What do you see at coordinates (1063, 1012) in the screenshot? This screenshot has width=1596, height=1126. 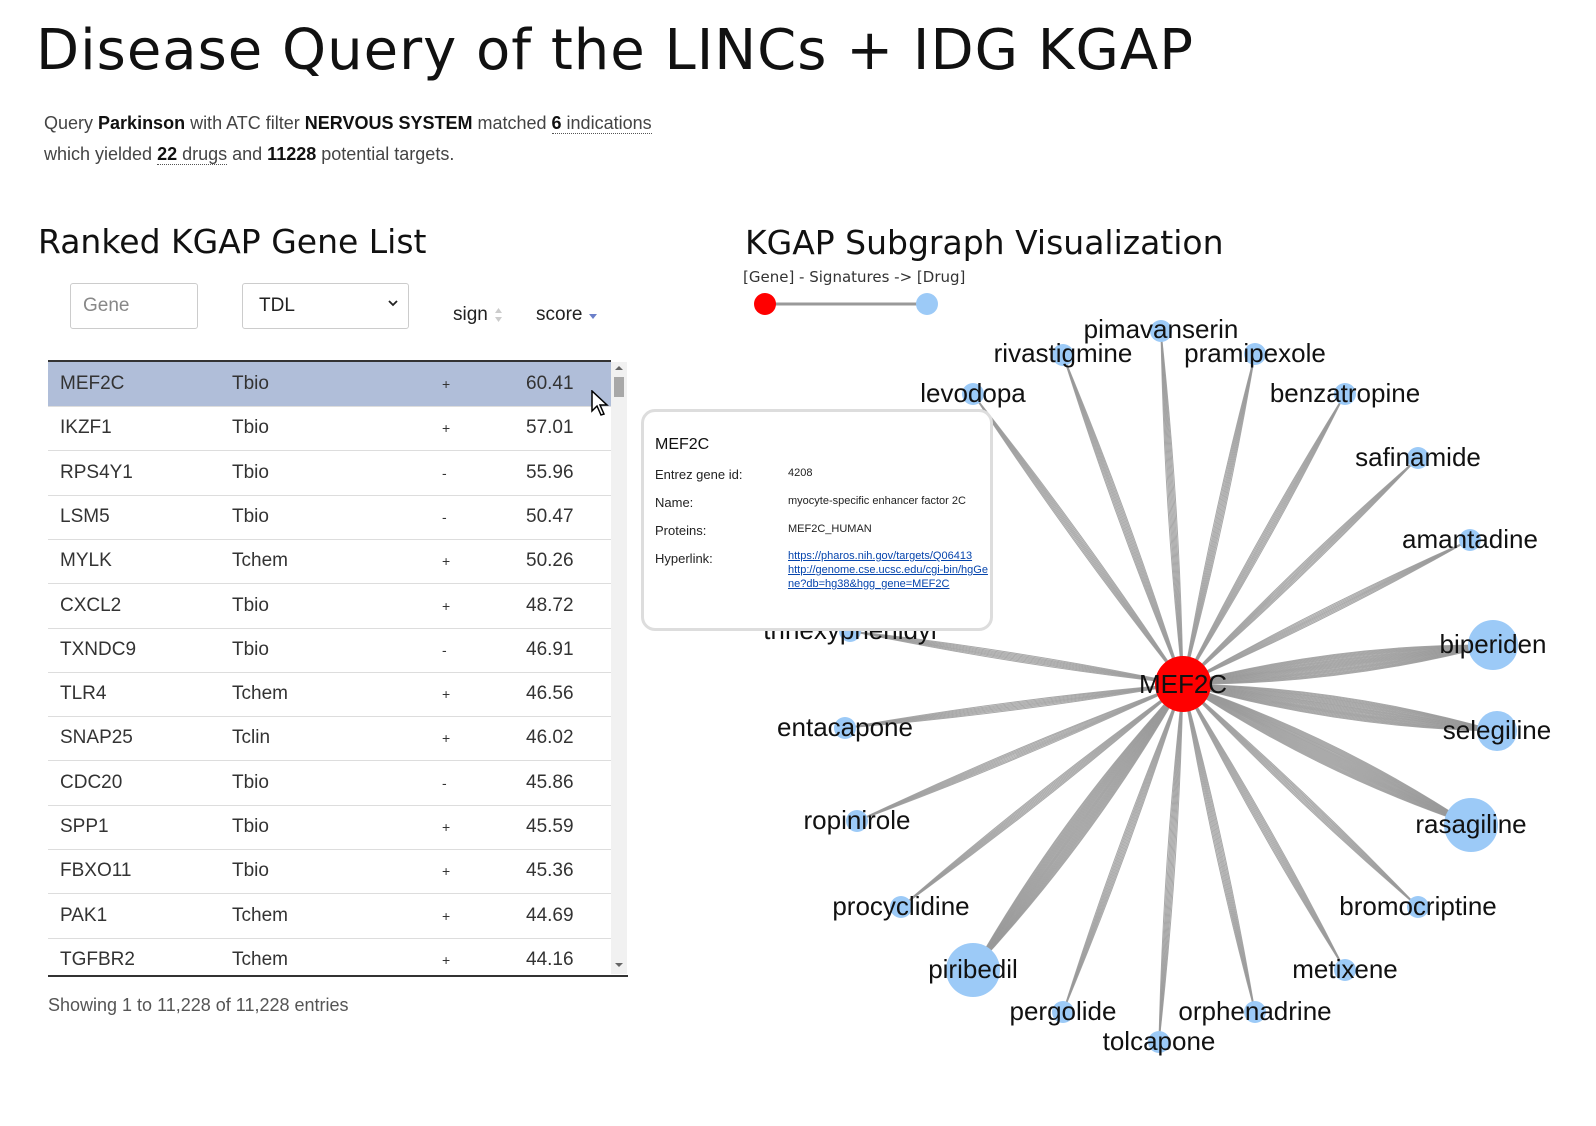 I see `drug-node-pergolide` at bounding box center [1063, 1012].